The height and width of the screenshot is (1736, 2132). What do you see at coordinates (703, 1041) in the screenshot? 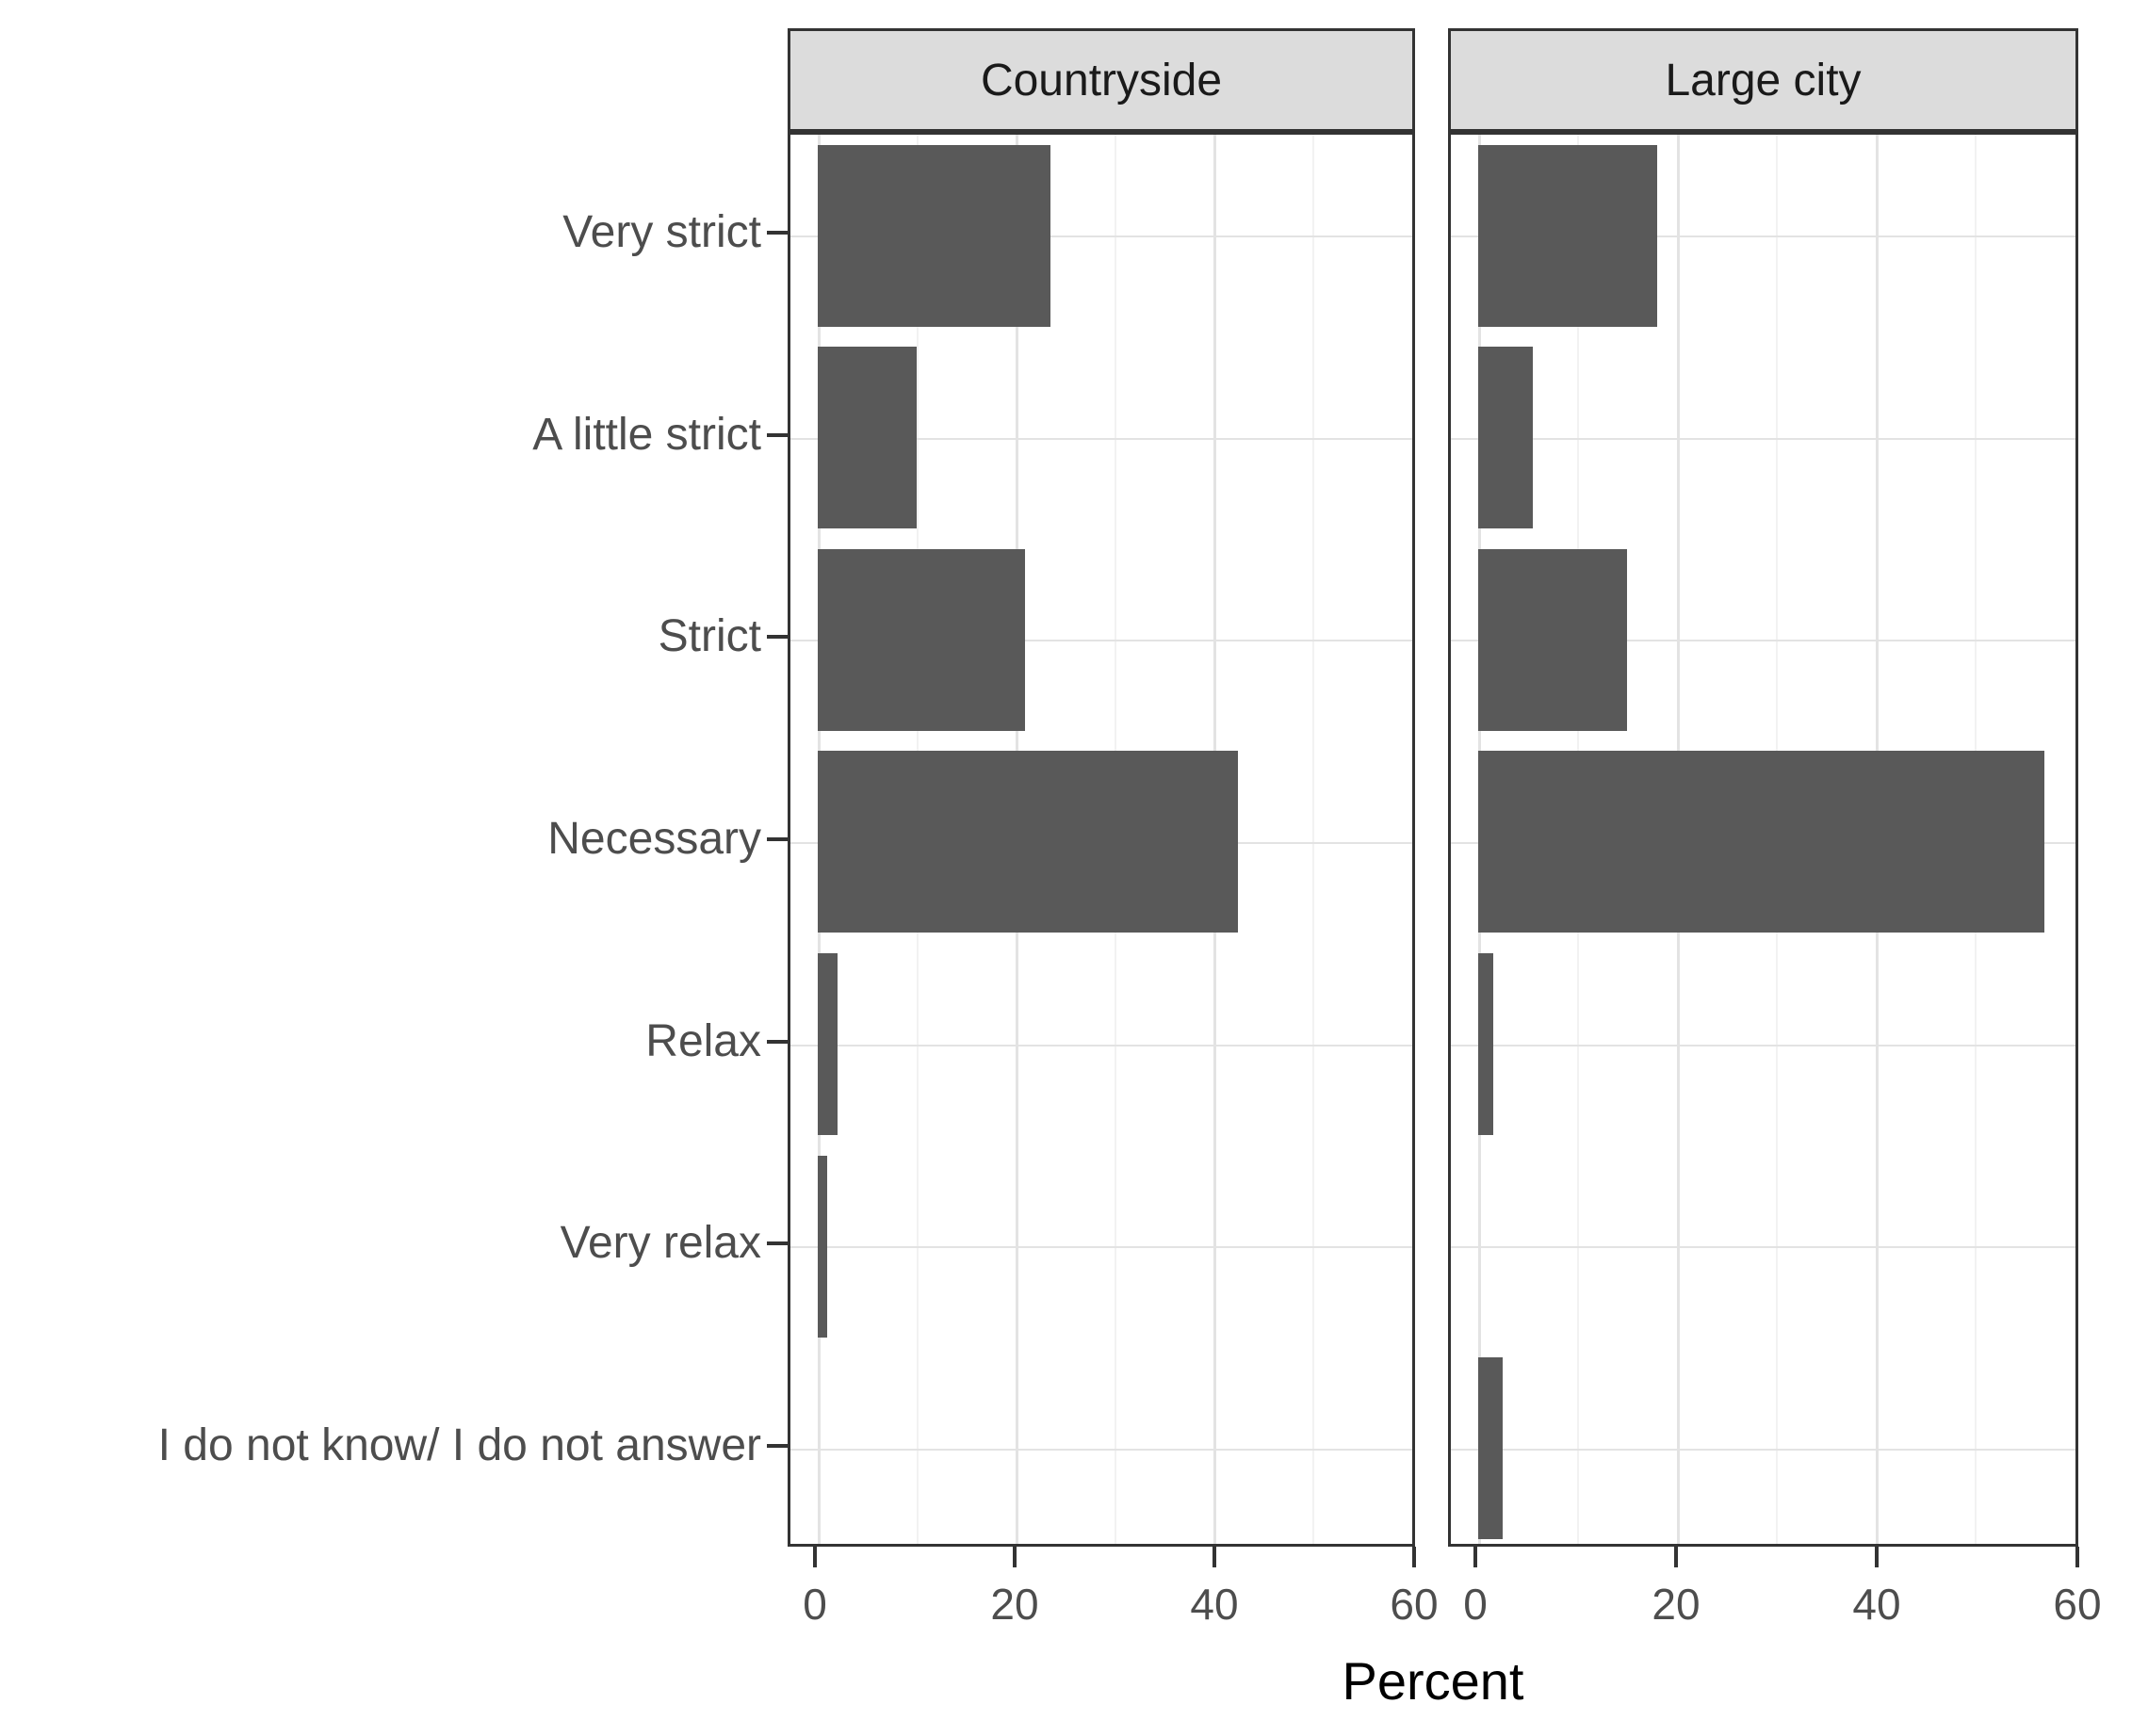
I see `y-category-label: Relax` at bounding box center [703, 1041].